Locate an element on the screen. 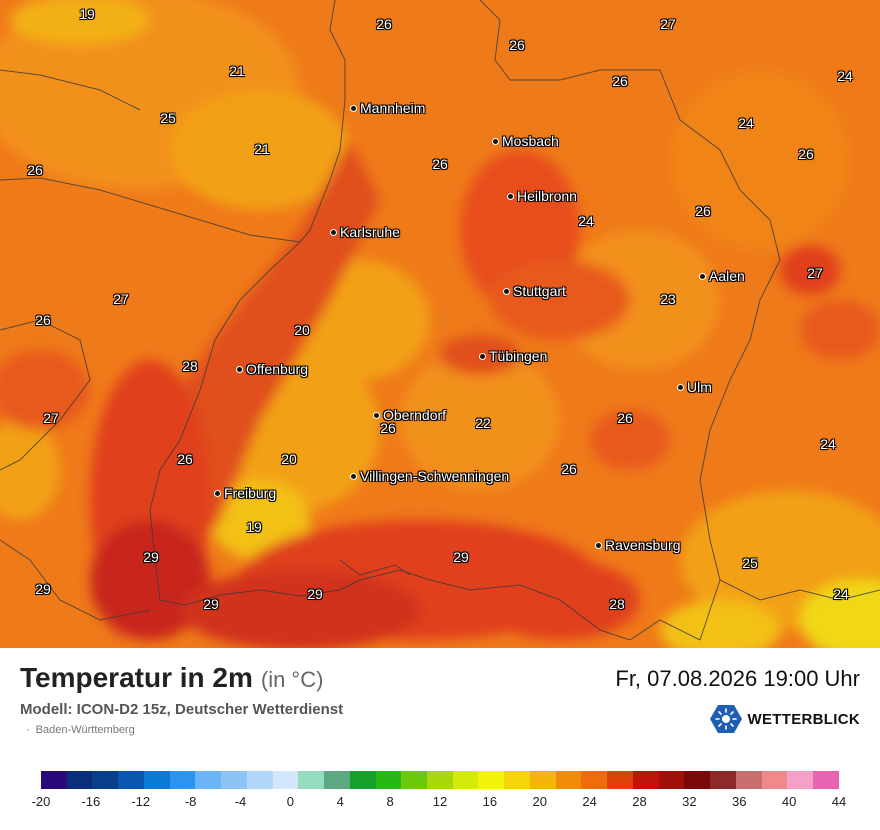 The height and width of the screenshot is (830, 880). temperature-value: 25 is located at coordinates (750, 563).